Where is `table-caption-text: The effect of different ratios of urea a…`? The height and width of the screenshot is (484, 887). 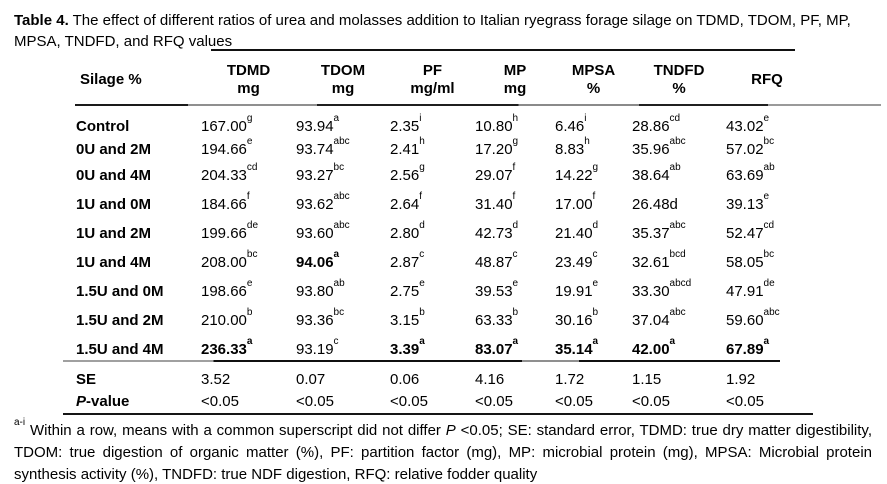
table-caption-text: The effect of different ratios of urea a… is located at coordinates (432, 31).